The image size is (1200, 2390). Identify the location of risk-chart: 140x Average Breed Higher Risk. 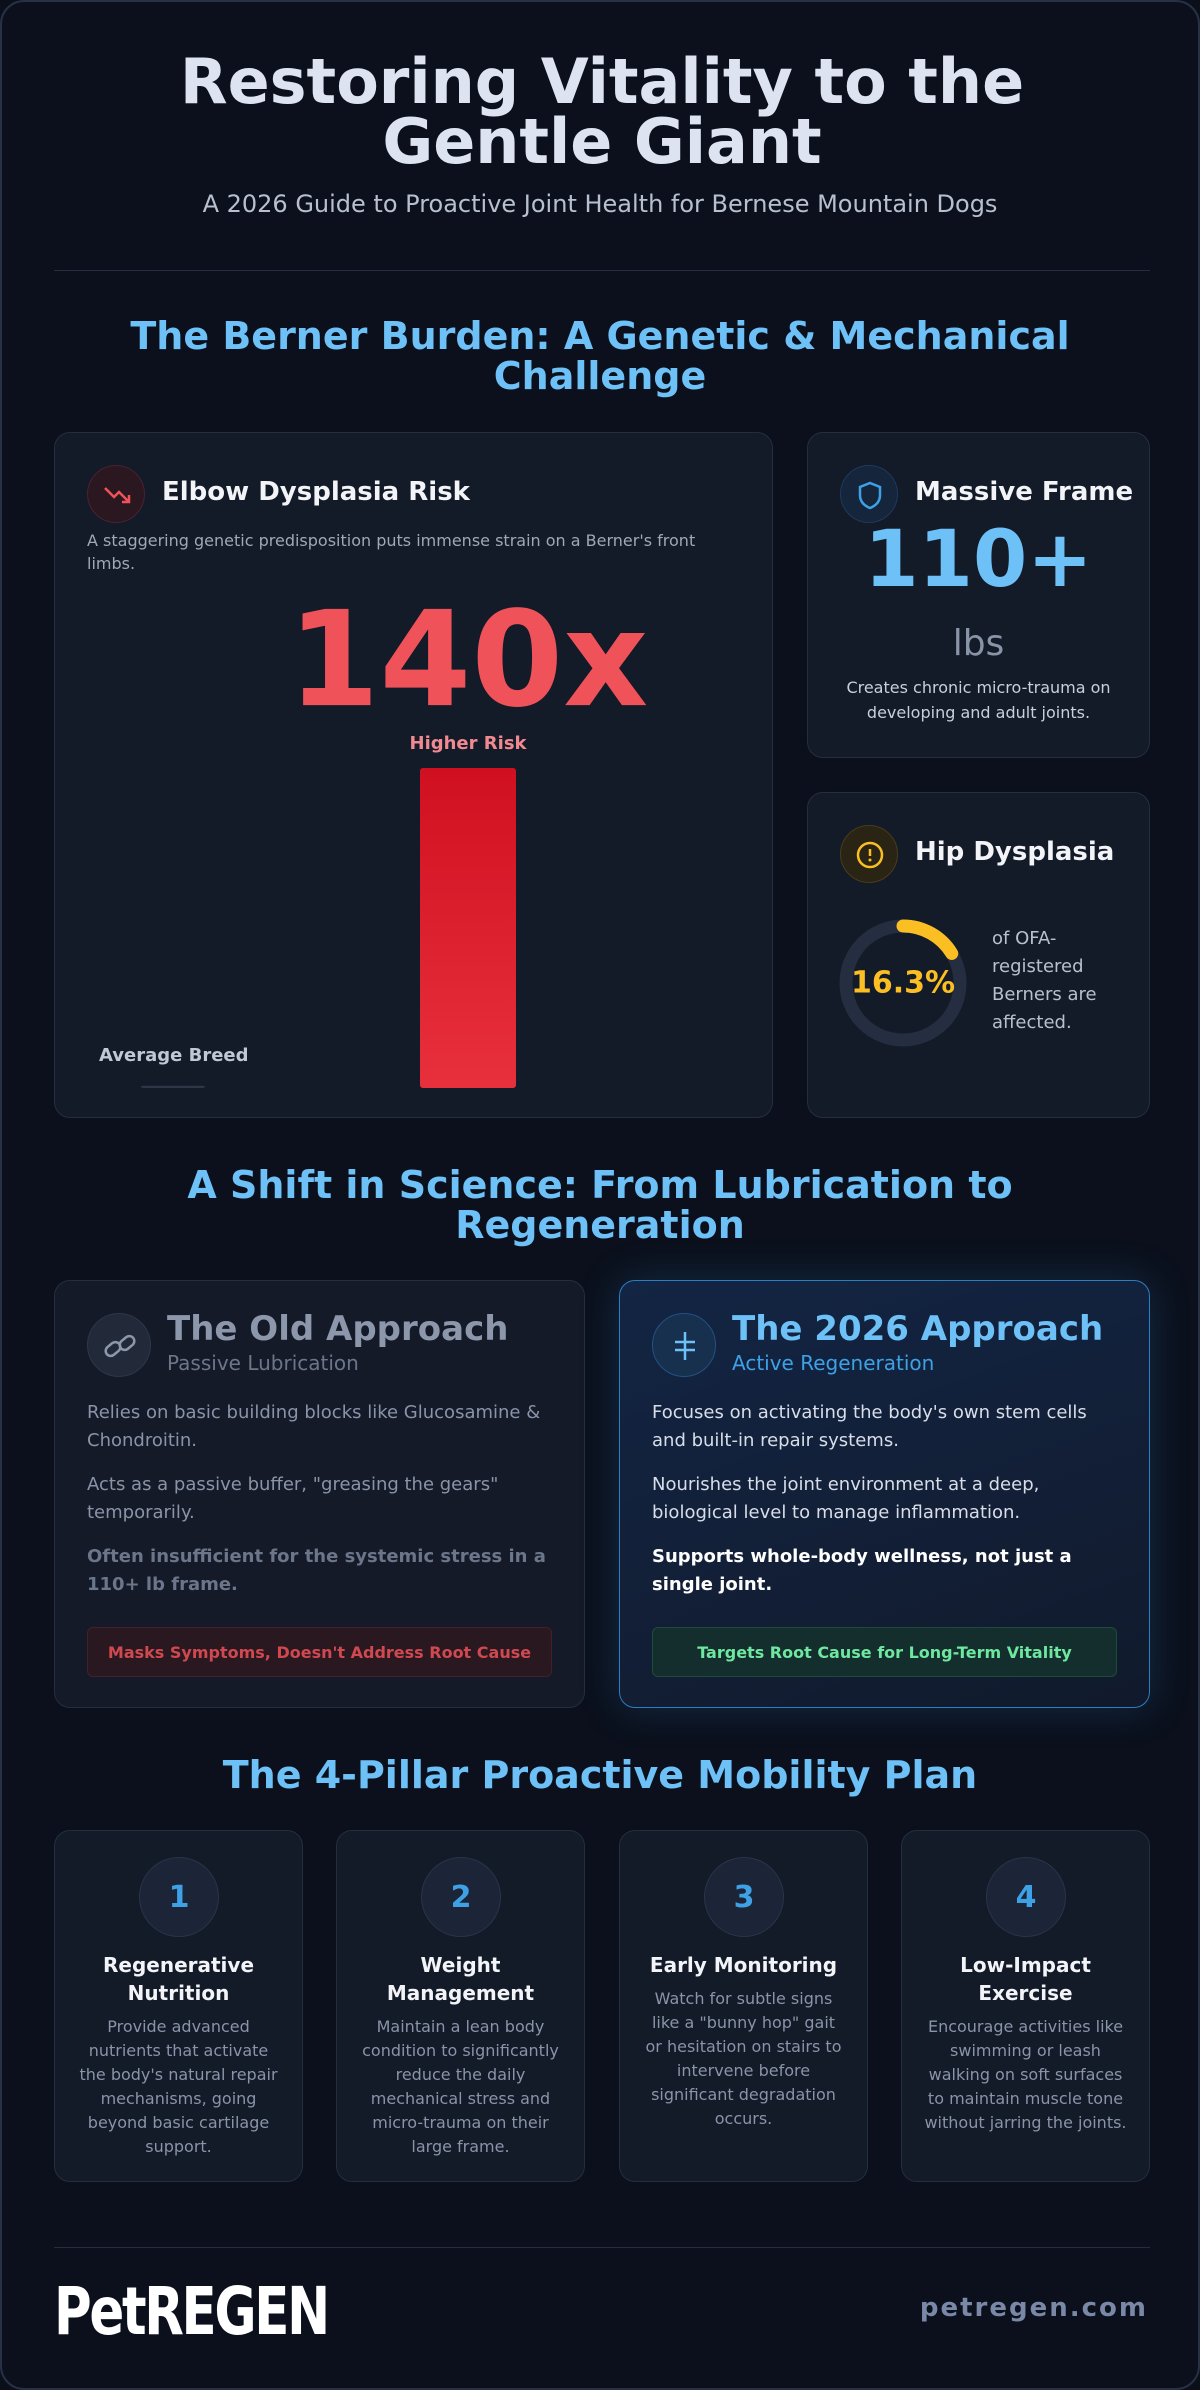
(374, 835).